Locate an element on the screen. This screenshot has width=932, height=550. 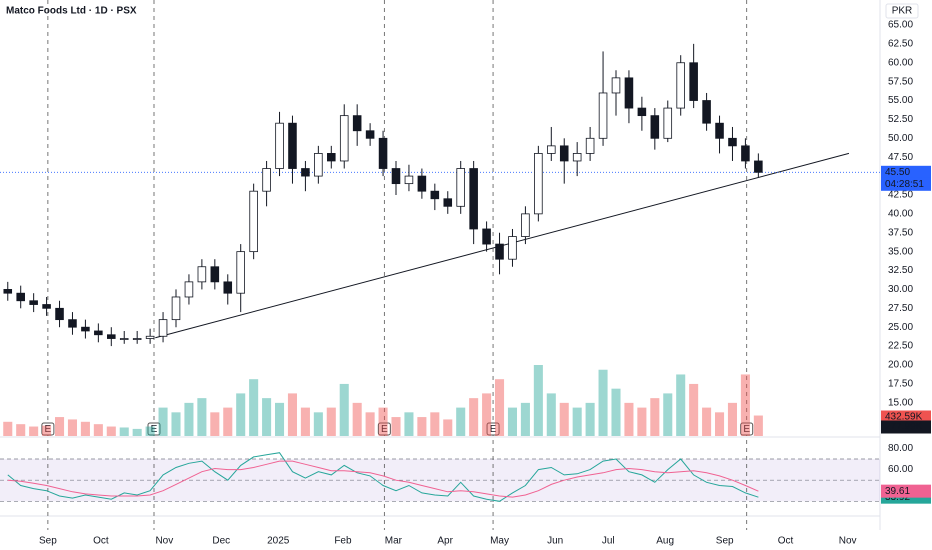
volume-badge: 432.59K is located at coordinates (904, 417).